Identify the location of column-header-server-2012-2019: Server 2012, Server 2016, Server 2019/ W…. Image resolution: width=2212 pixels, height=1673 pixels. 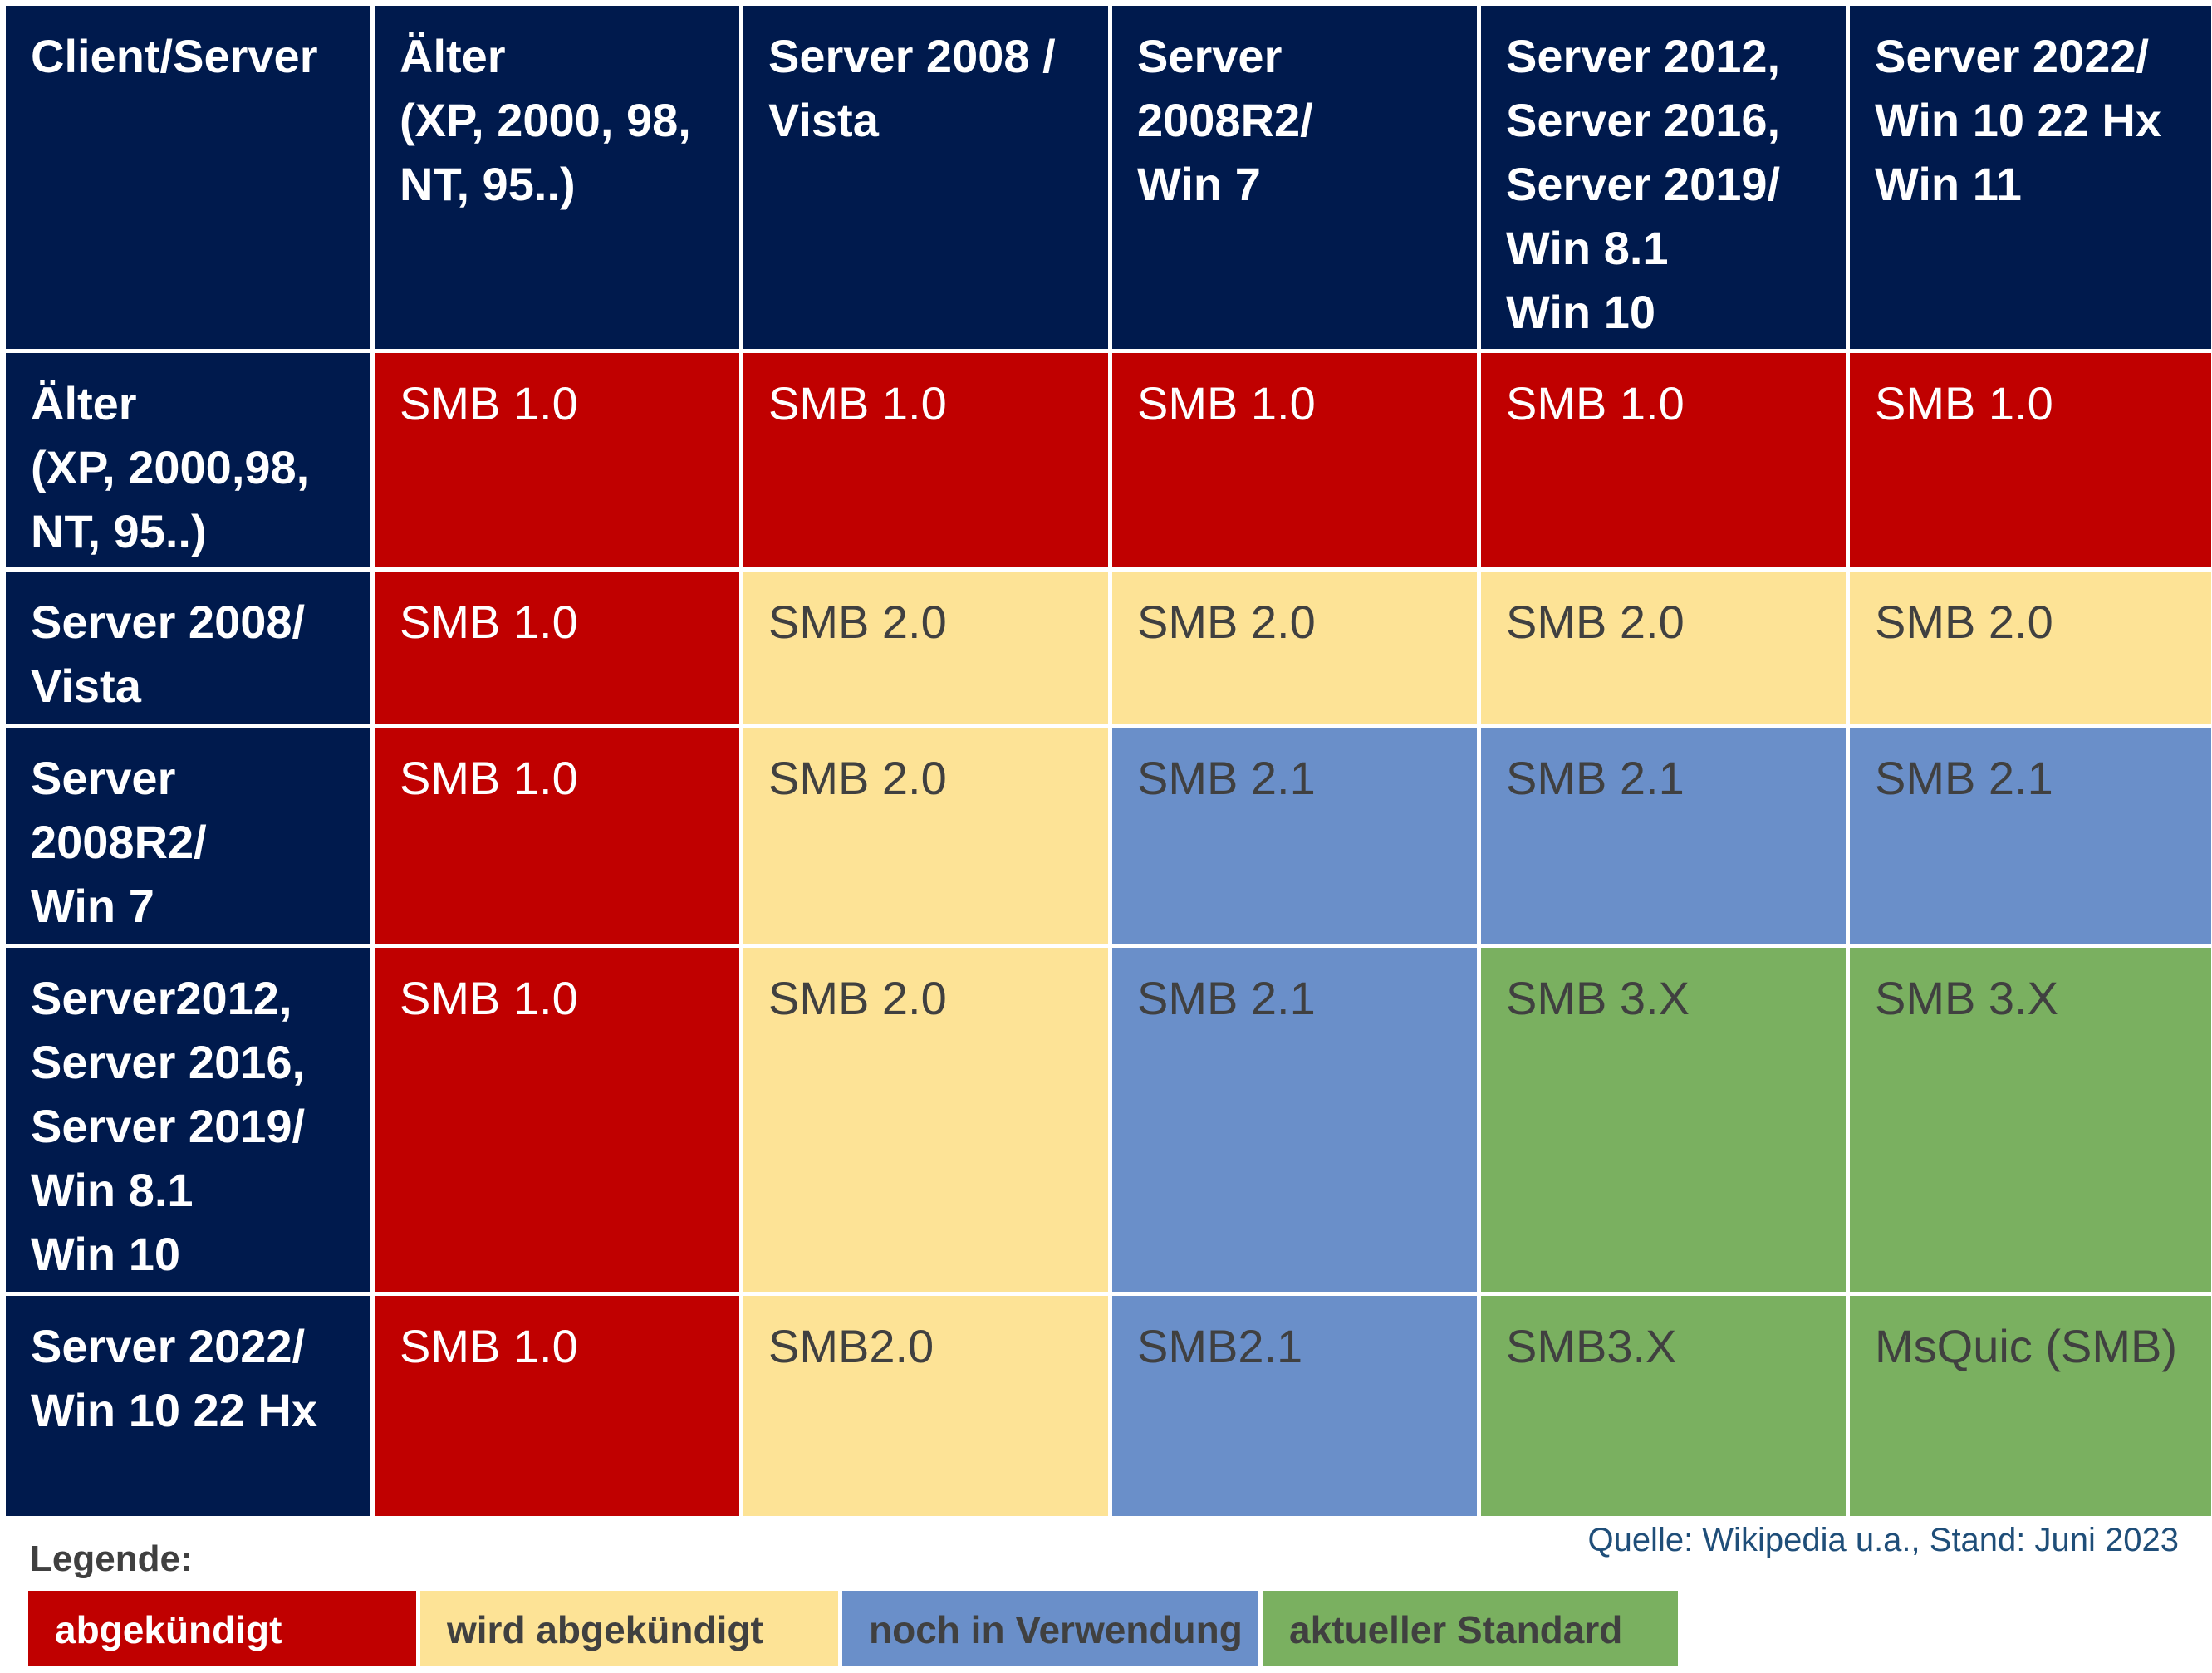
(1663, 178).